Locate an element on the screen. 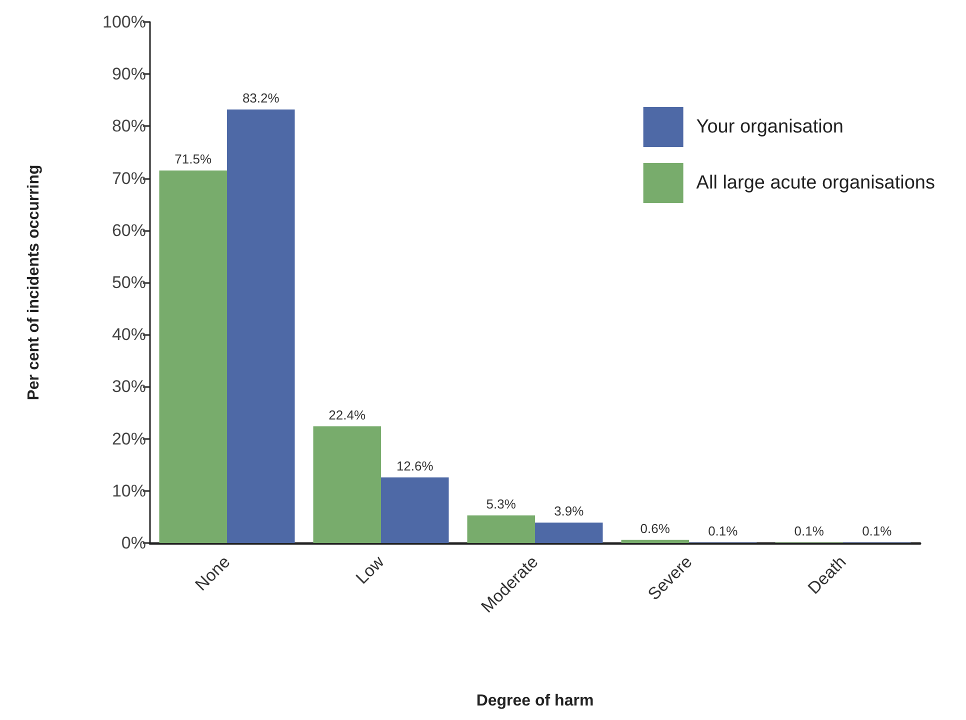 The image size is (966, 720). data-label: 12.6% is located at coordinates (415, 466).